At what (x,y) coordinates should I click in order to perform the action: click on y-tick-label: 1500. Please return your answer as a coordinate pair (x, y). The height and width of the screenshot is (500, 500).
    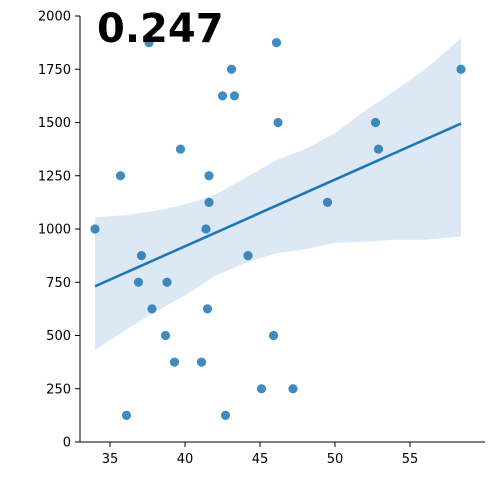
    Looking at the image, I should click on (54, 123).